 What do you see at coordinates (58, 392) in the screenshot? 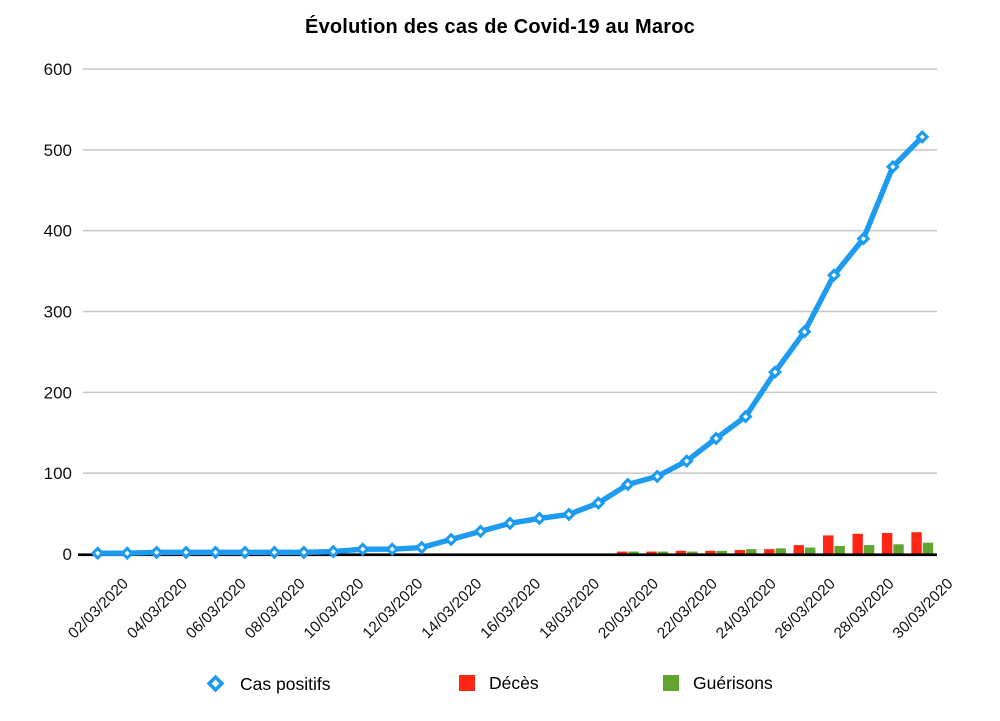
I see `y-tick-label: 200` at bounding box center [58, 392].